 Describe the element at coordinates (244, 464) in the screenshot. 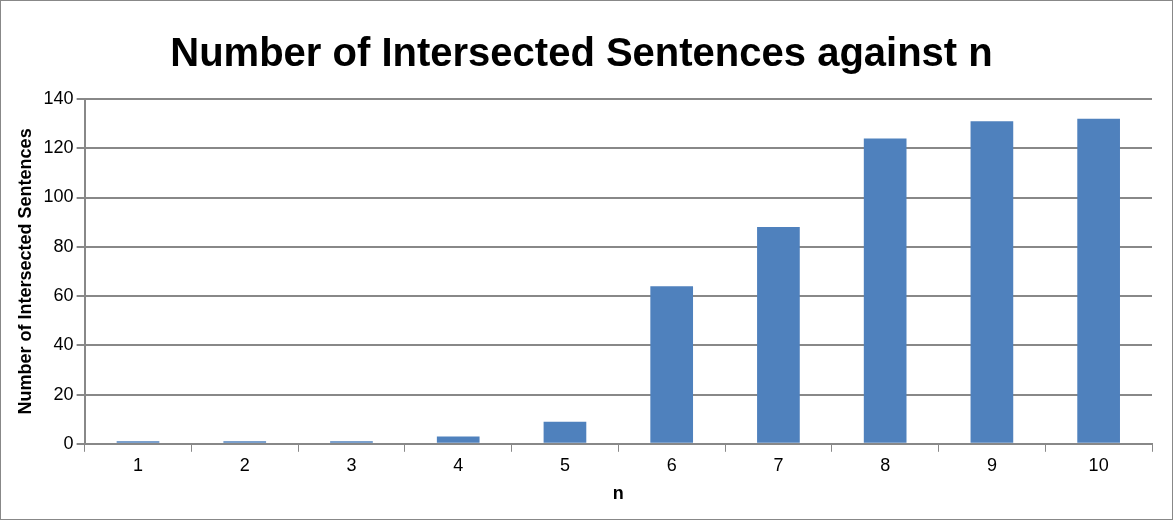

I see `x-tick-label: 2` at that location.